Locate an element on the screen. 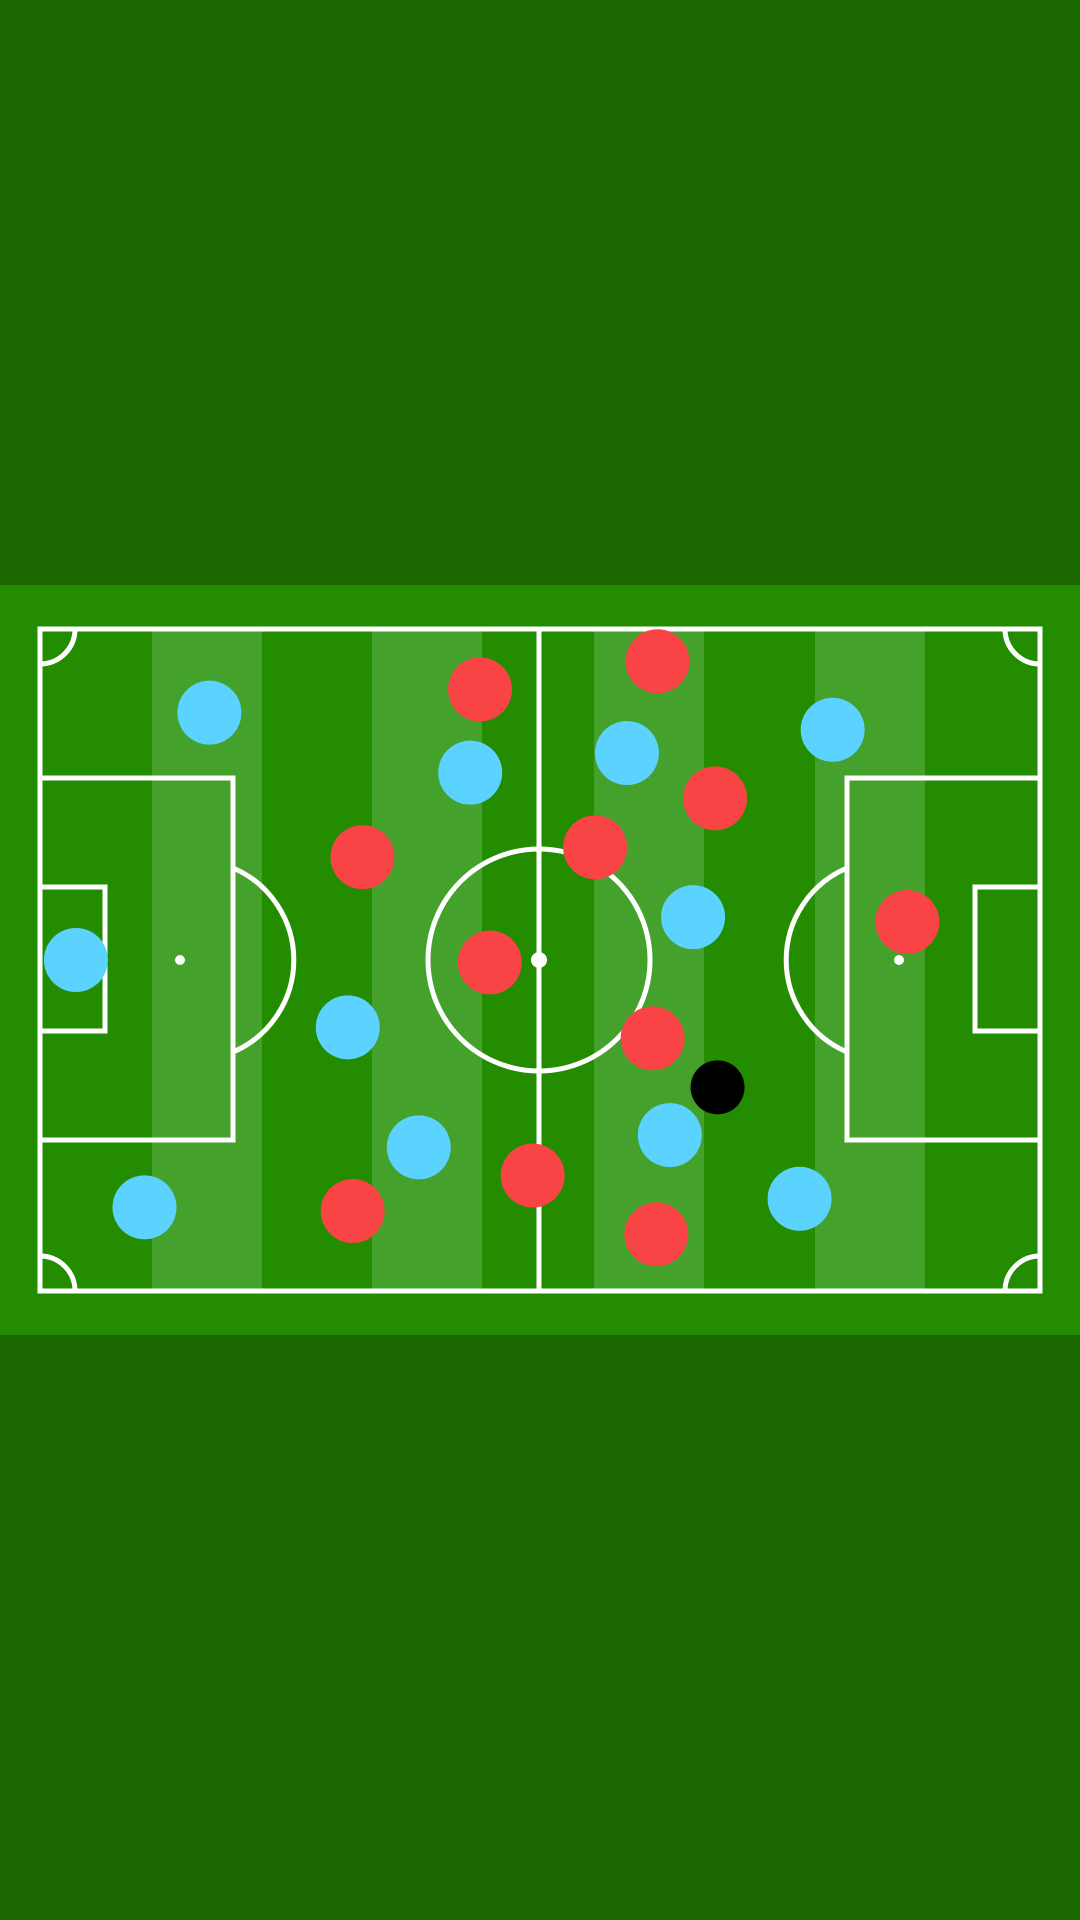  center-circle is located at coordinates (539, 960).